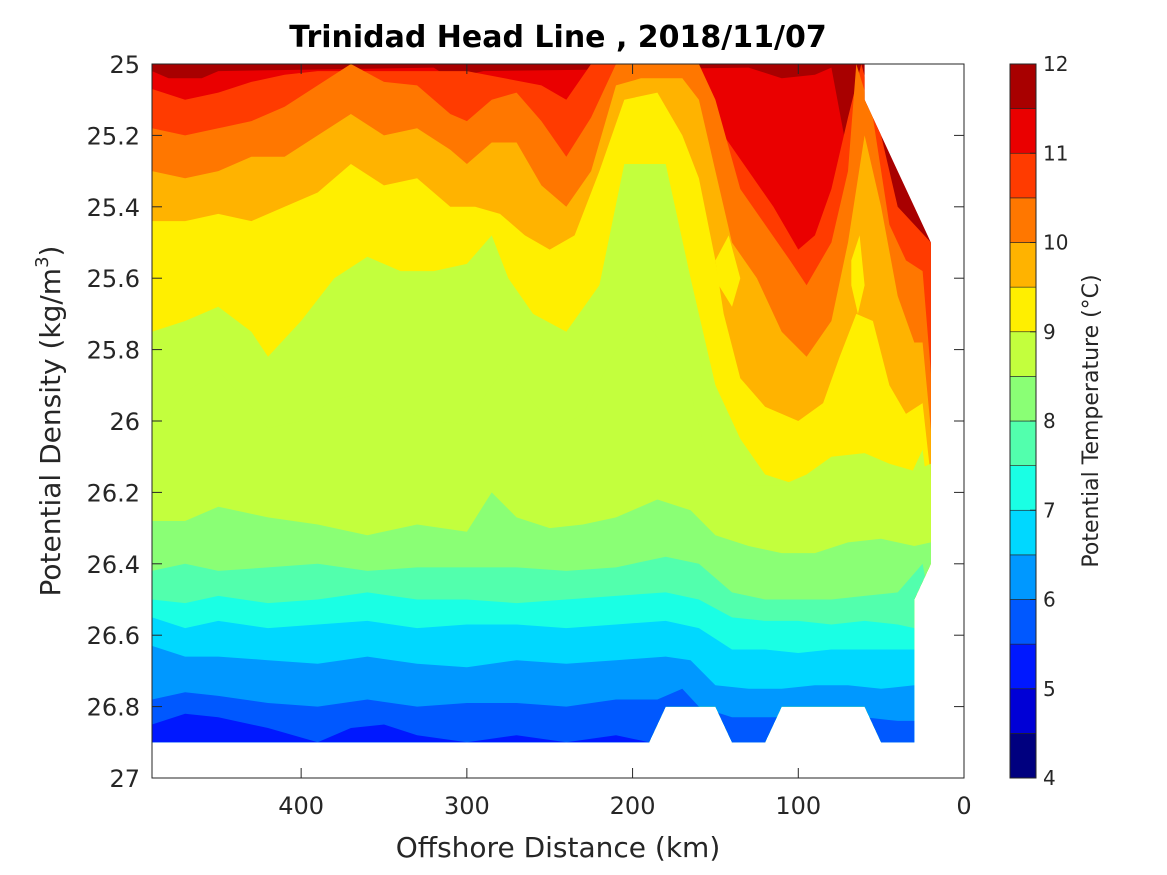  I want to click on y-tick-label: 26, so click(124, 422).